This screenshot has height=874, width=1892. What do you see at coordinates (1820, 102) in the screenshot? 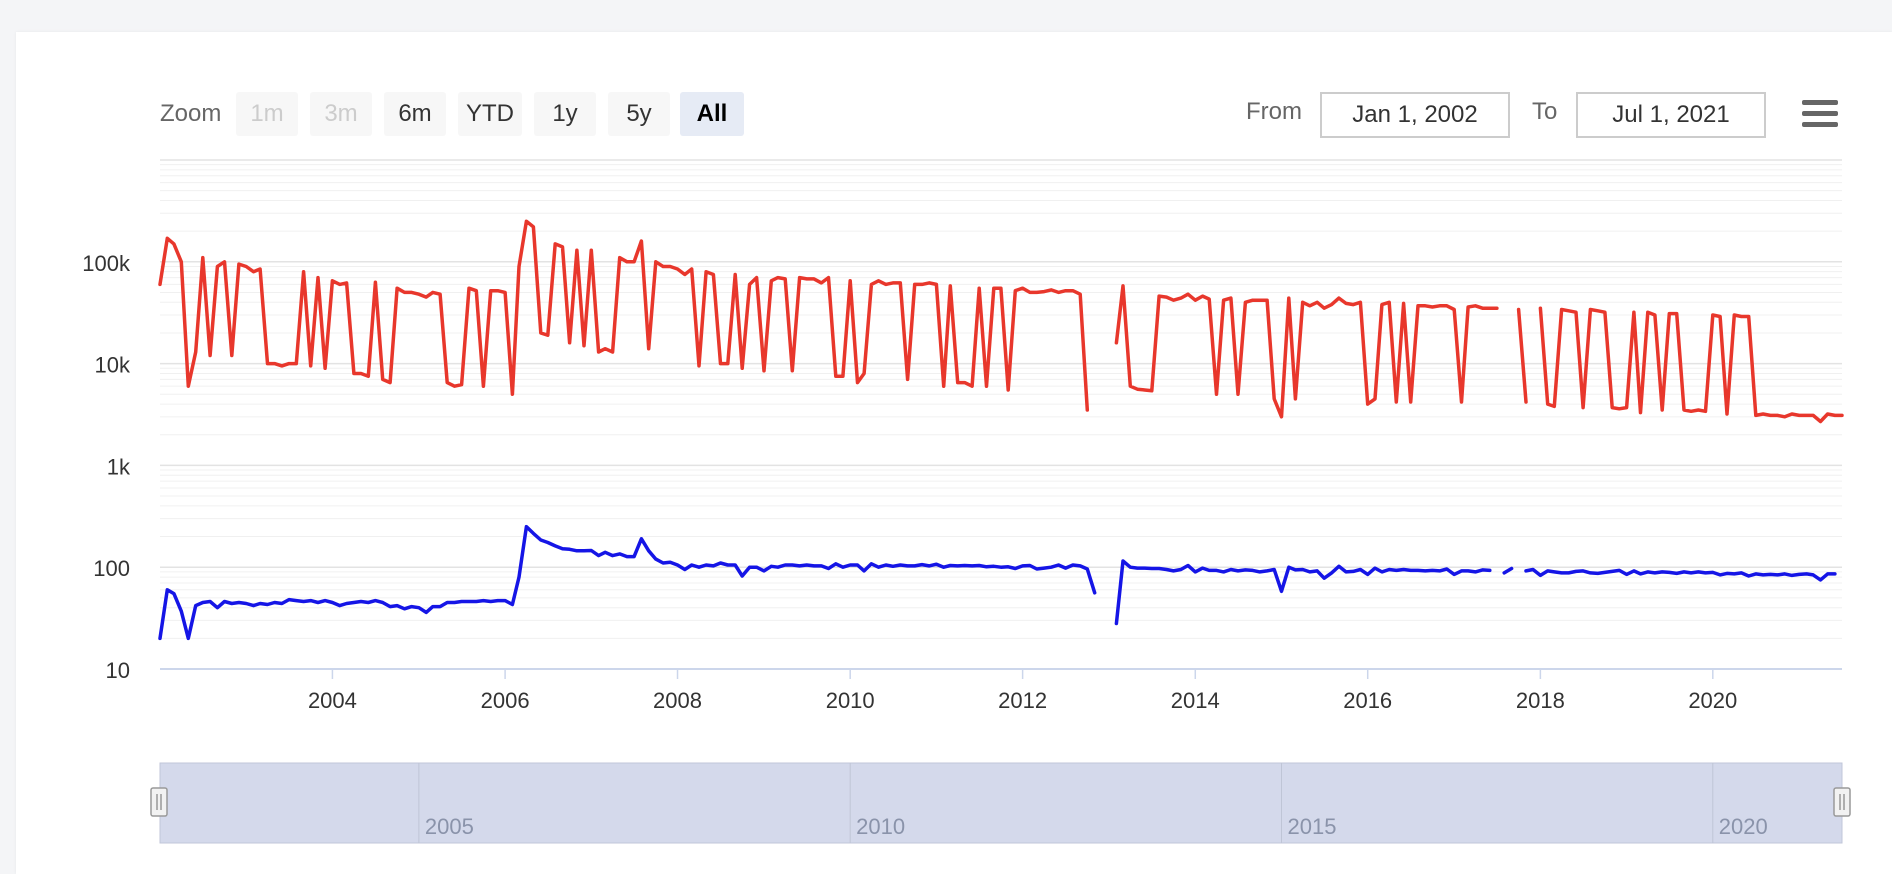
I see `menu-bar-top` at bounding box center [1820, 102].